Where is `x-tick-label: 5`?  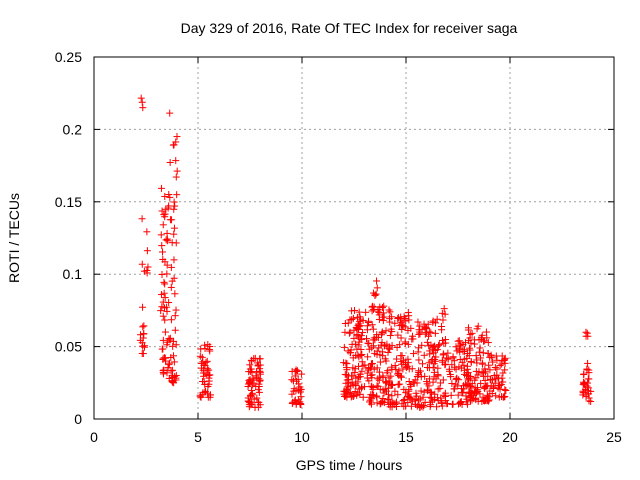
x-tick-label: 5 is located at coordinates (198, 437).